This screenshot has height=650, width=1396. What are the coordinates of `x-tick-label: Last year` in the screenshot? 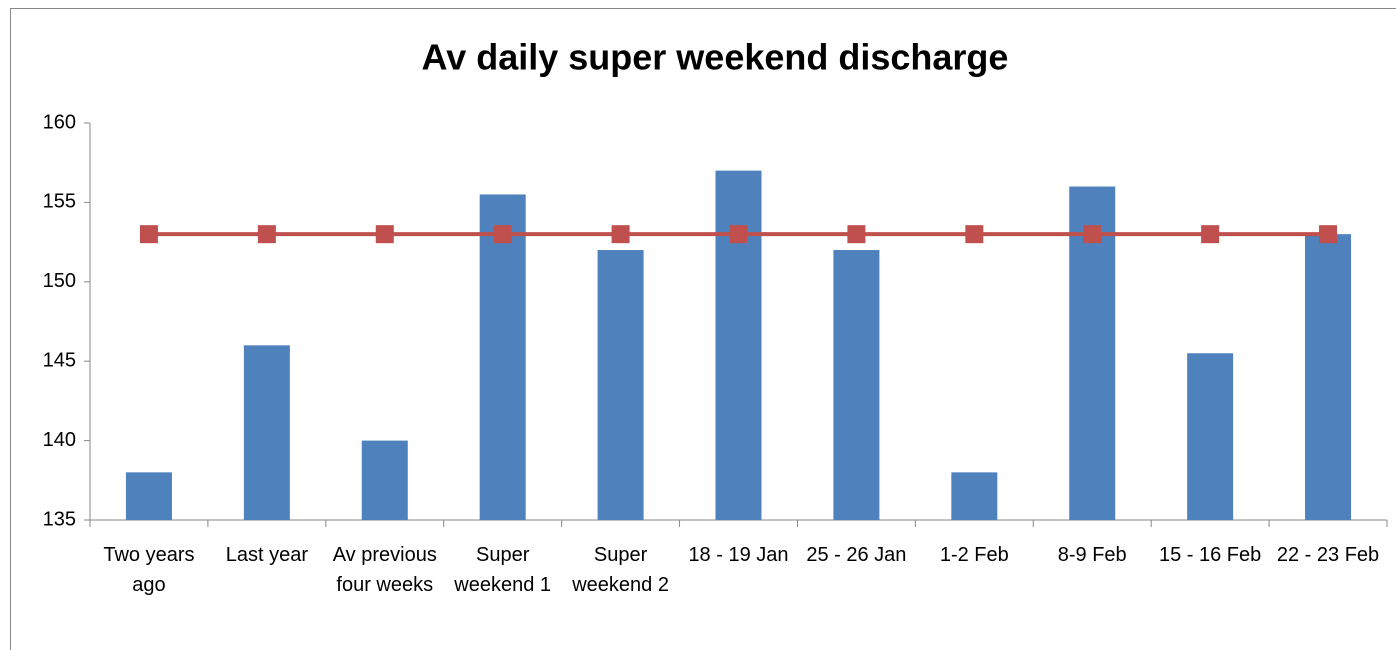 It's located at (266, 555).